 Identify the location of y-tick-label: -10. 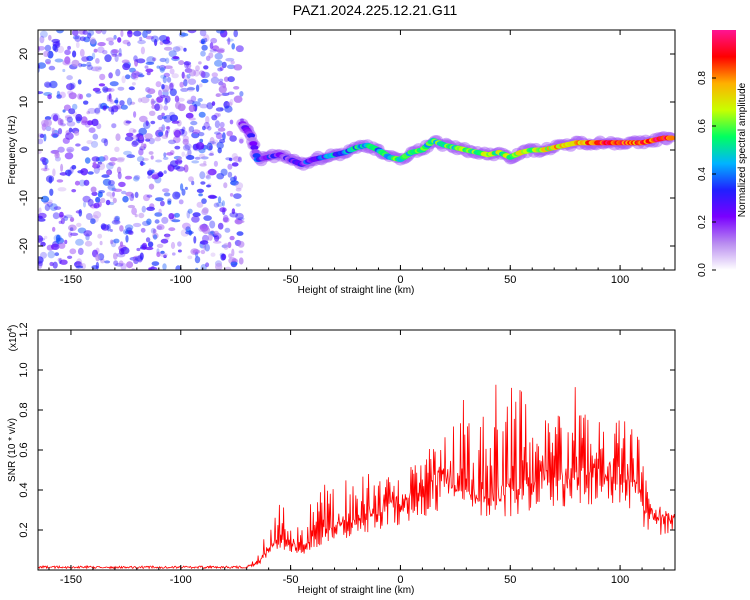
(24, 198).